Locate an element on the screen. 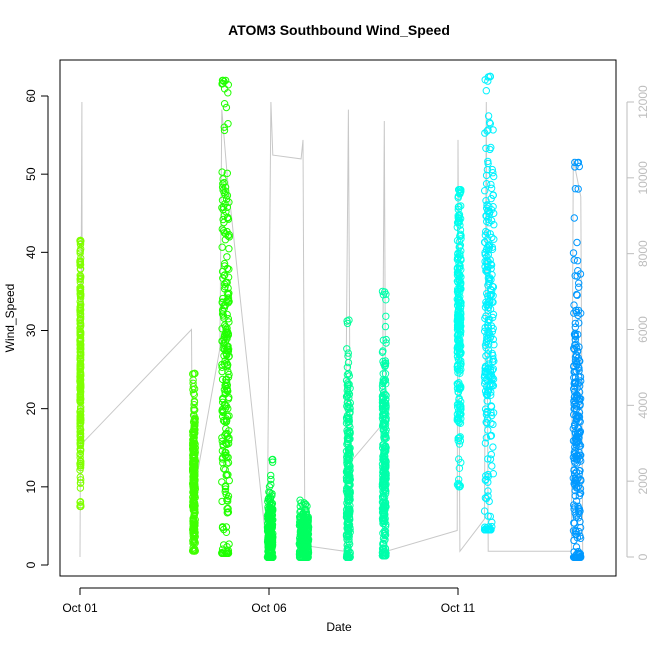 The height and width of the screenshot is (650, 650). y2-tick-label: 2000 is located at coordinates (643, 480).